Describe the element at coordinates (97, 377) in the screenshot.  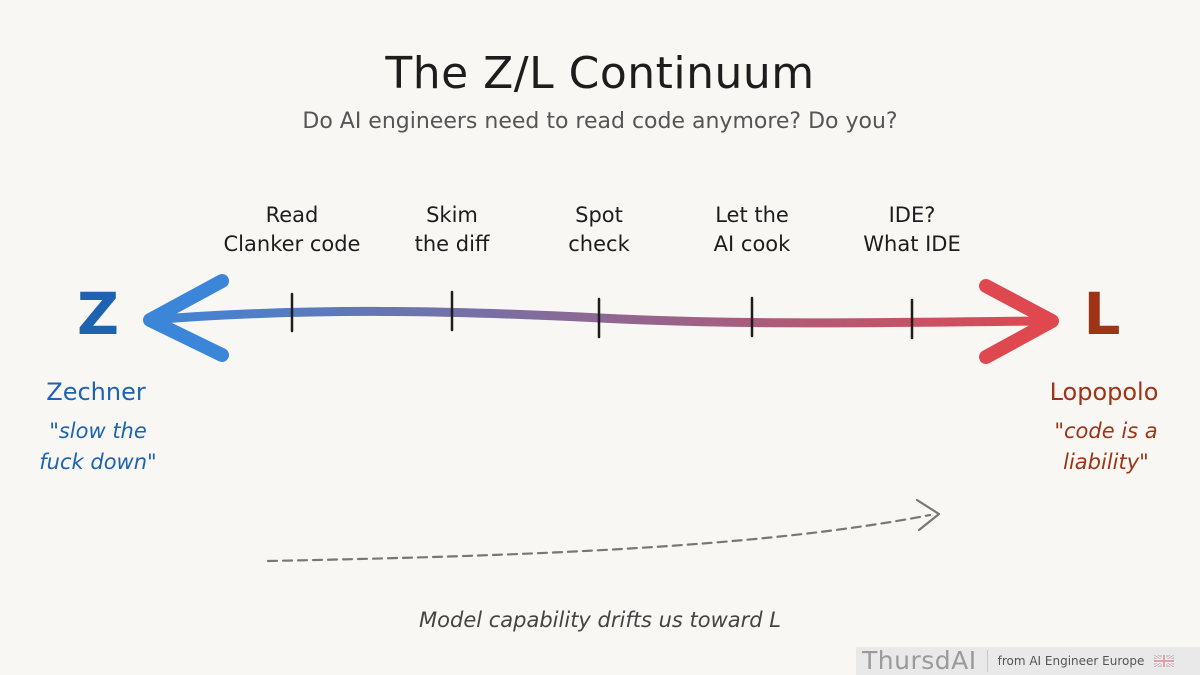
I see `left-end: Z Zechner "slow the fuck down"` at that location.